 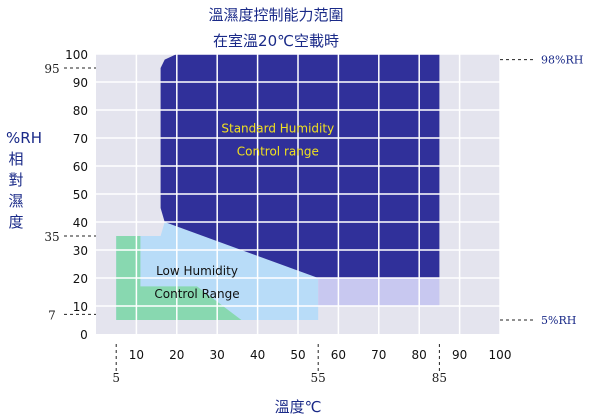 What do you see at coordinates (500, 355) in the screenshot?
I see `x-tick-label: 100` at bounding box center [500, 355].